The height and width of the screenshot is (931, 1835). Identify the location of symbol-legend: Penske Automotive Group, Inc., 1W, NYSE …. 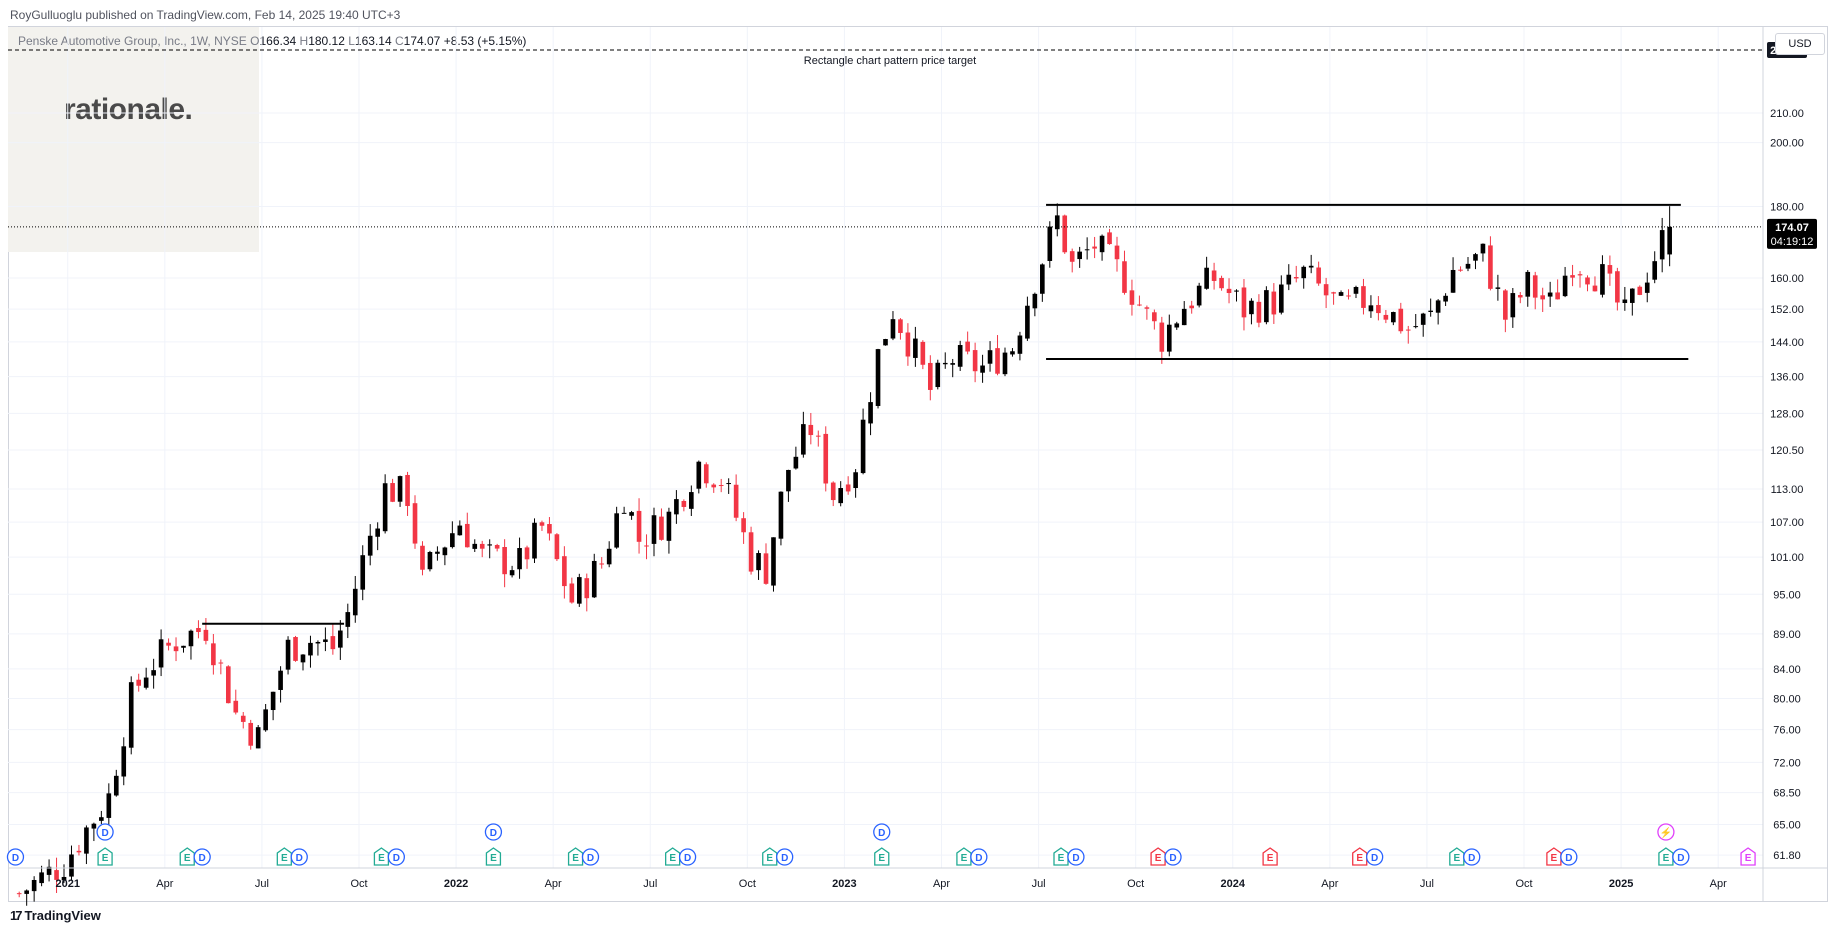
(272, 41).